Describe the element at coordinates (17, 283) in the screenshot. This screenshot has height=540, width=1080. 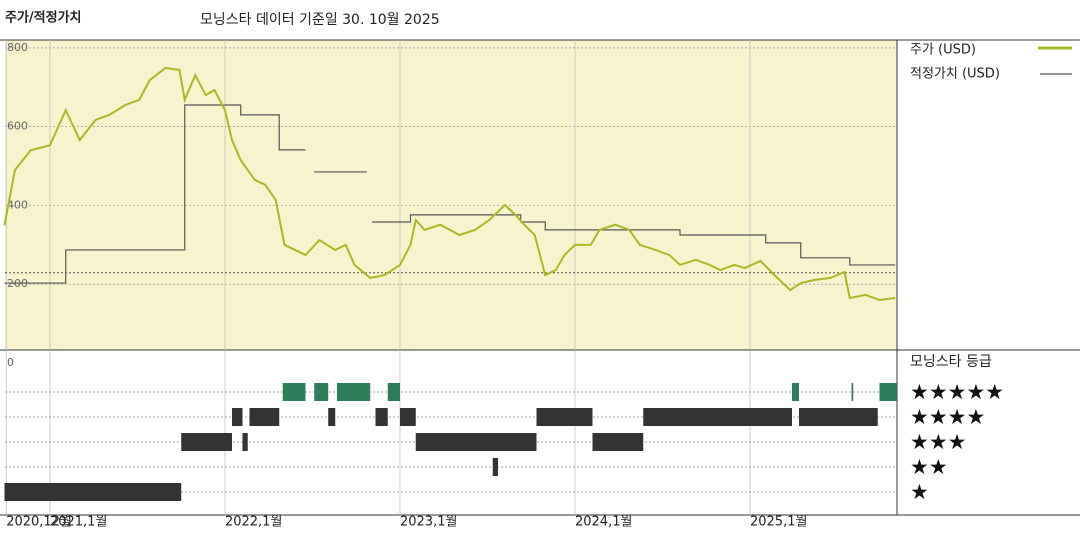
I see `y-tick-label: 200` at that location.